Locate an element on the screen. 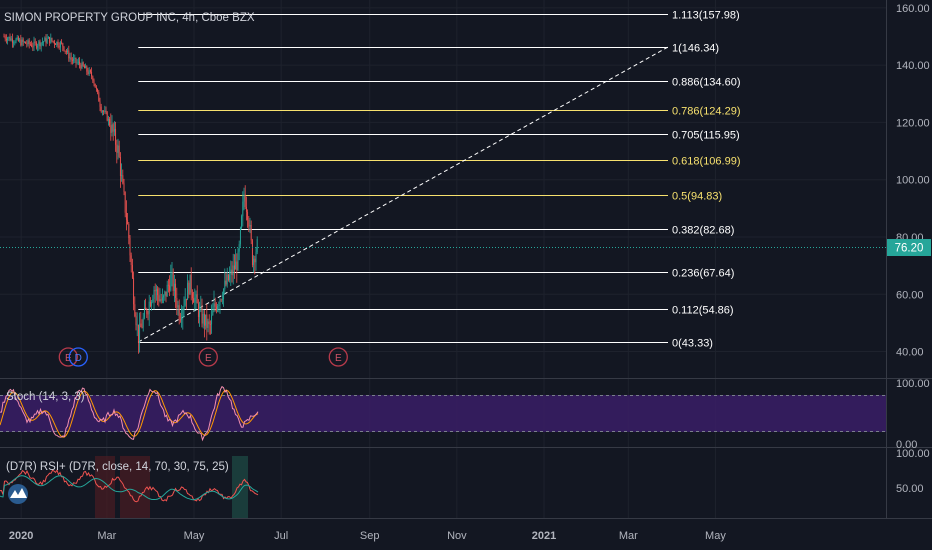  stoch-tick-100: 100.00 is located at coordinates (913, 384).